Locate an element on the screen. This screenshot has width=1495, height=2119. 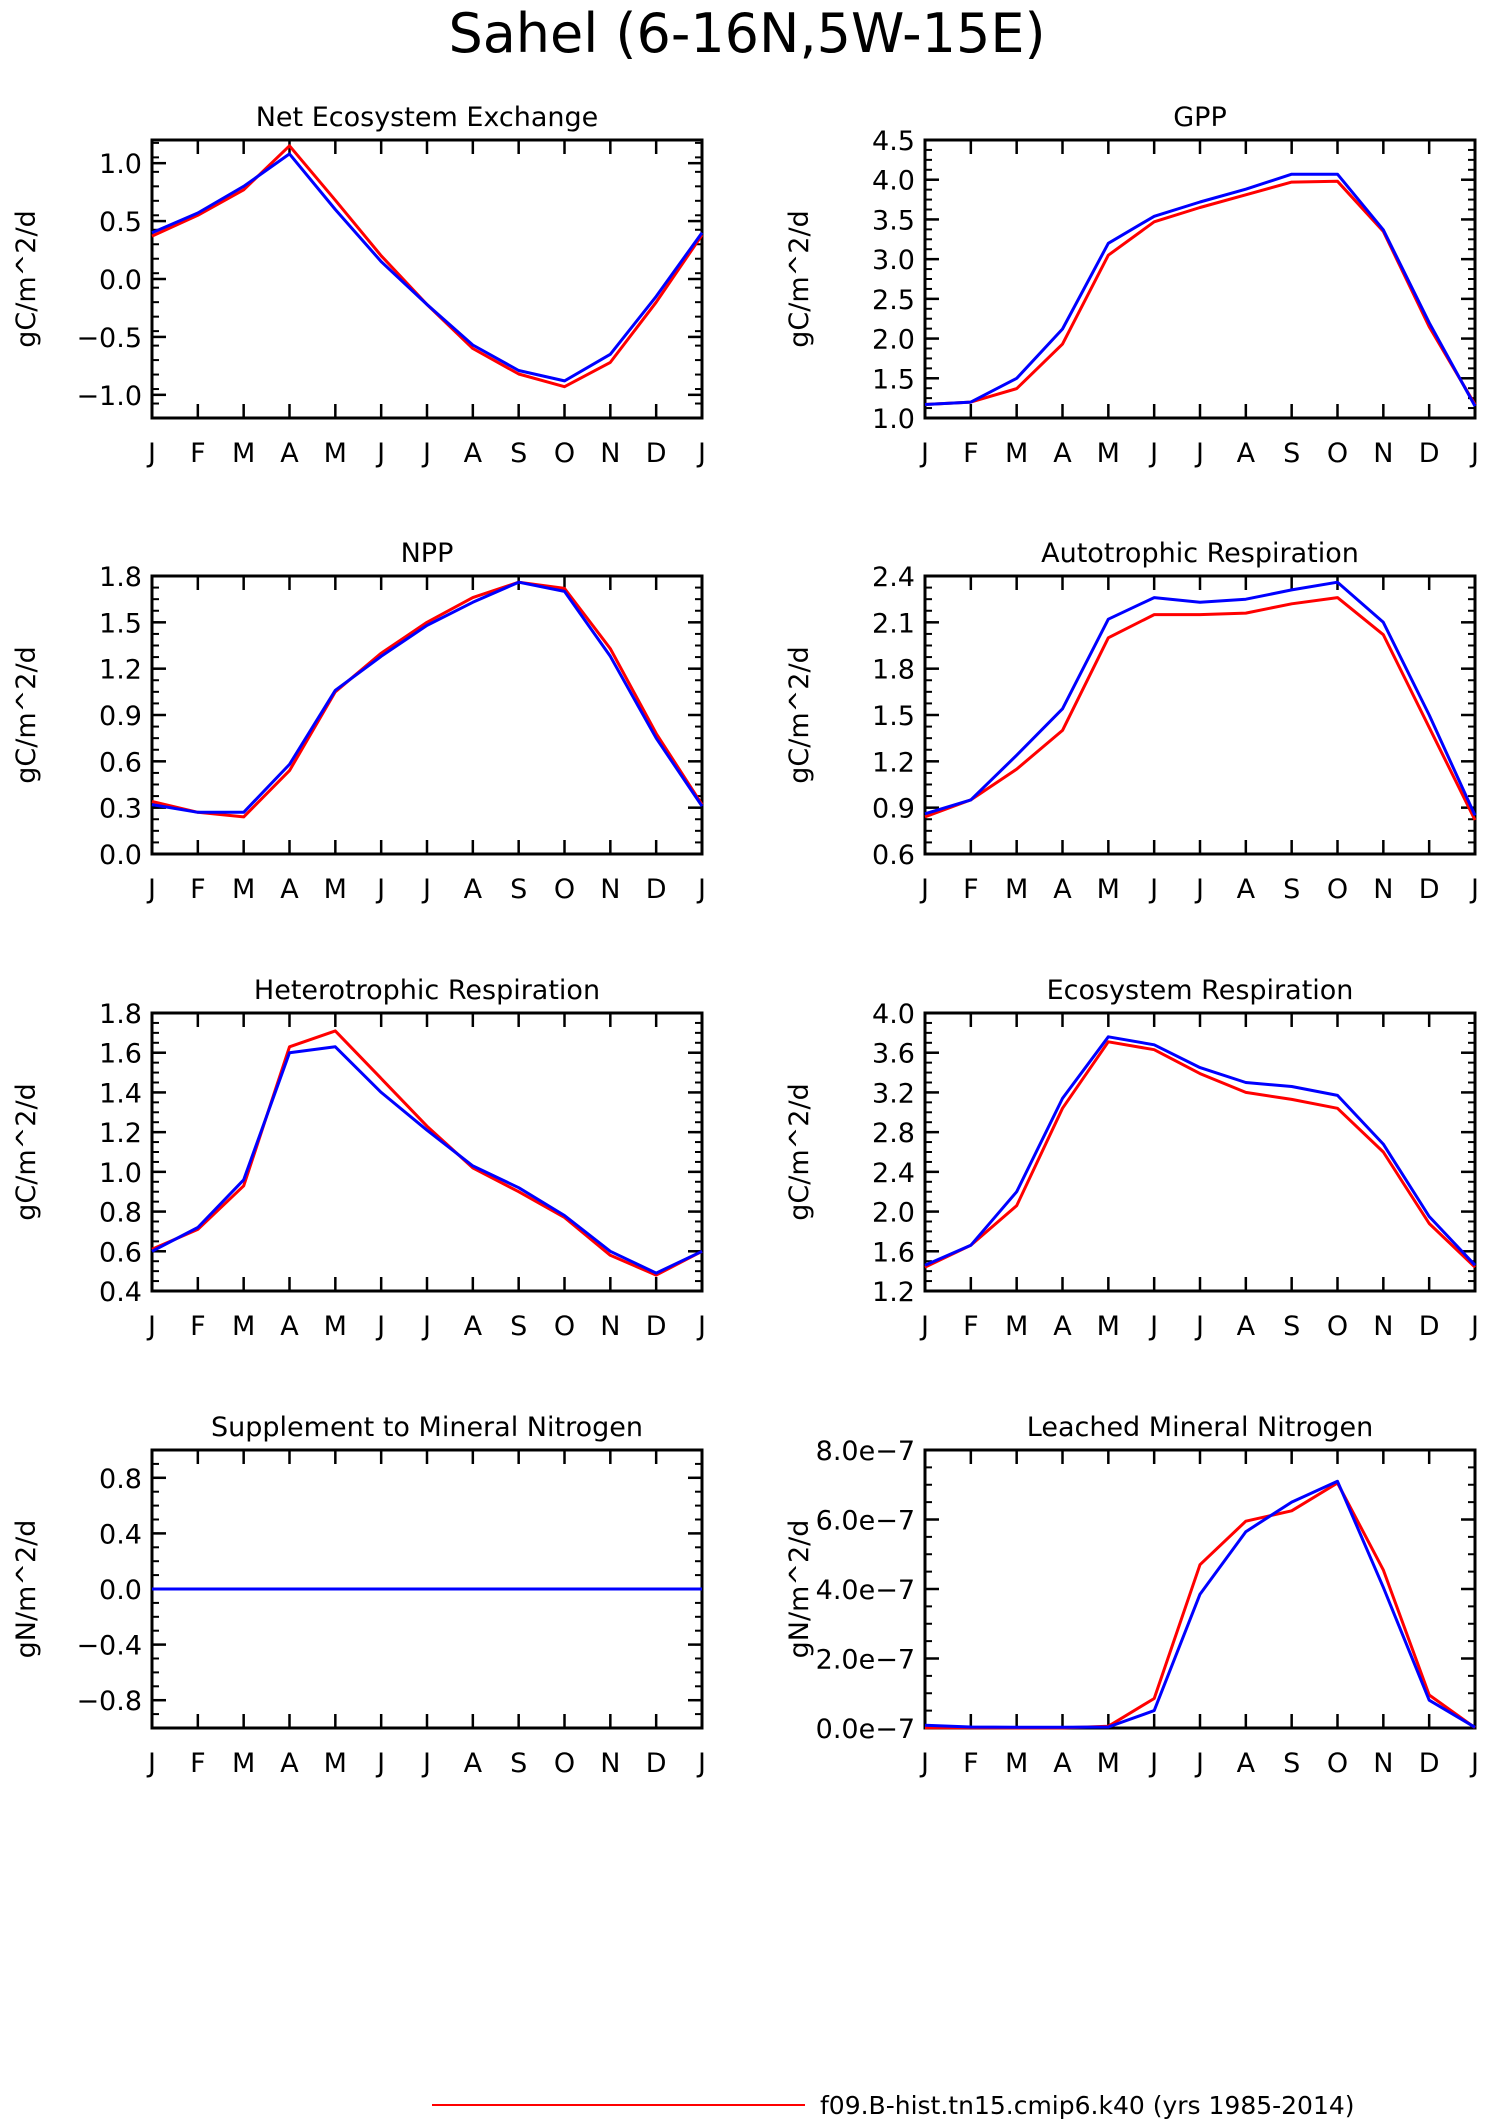
y-tick-label: 0.5 is located at coordinates (120, 222).